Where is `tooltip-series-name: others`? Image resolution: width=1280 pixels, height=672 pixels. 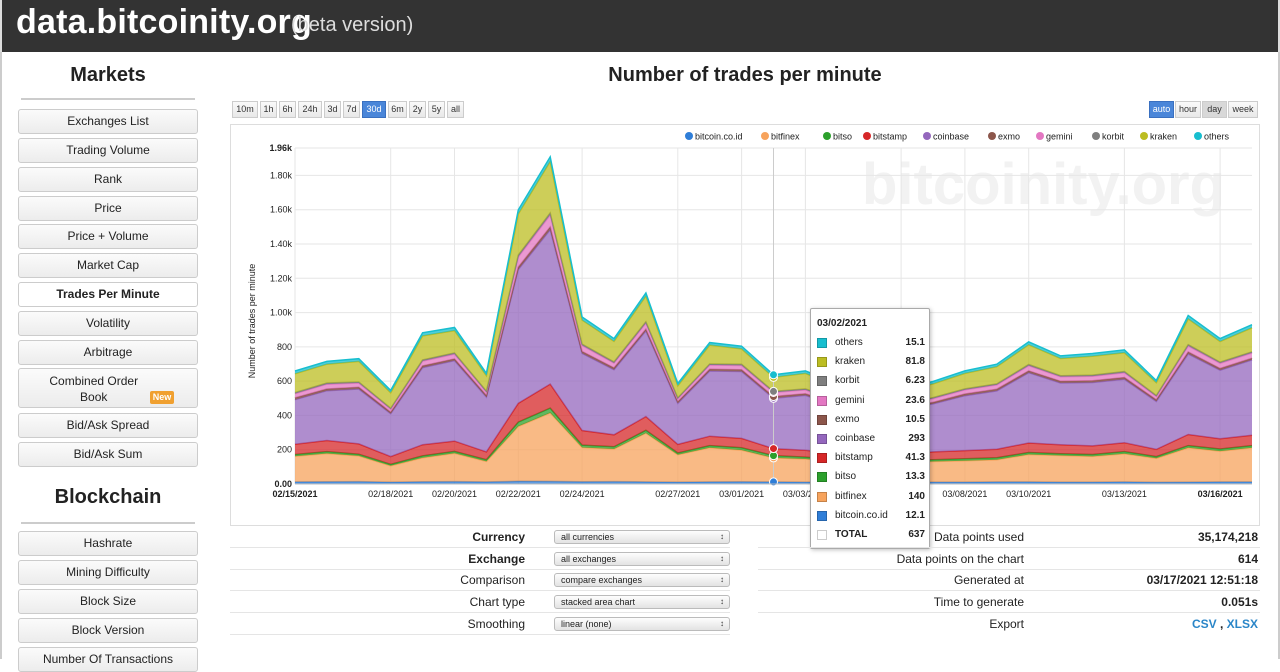
tooltip-series-name: others is located at coordinates (849, 342).